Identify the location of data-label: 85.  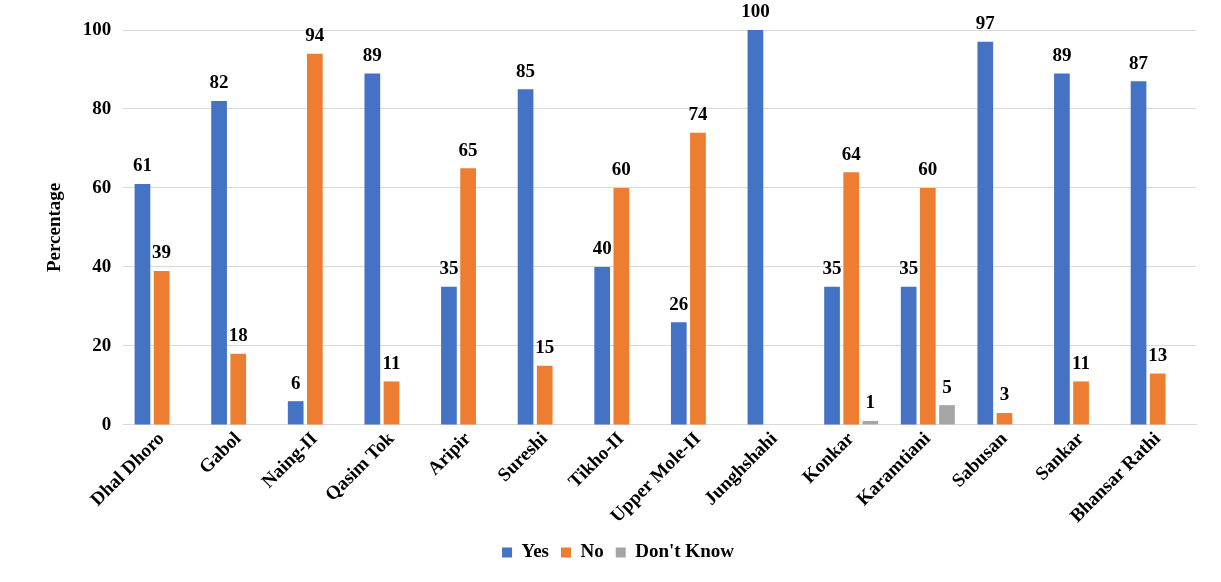
(526, 70).